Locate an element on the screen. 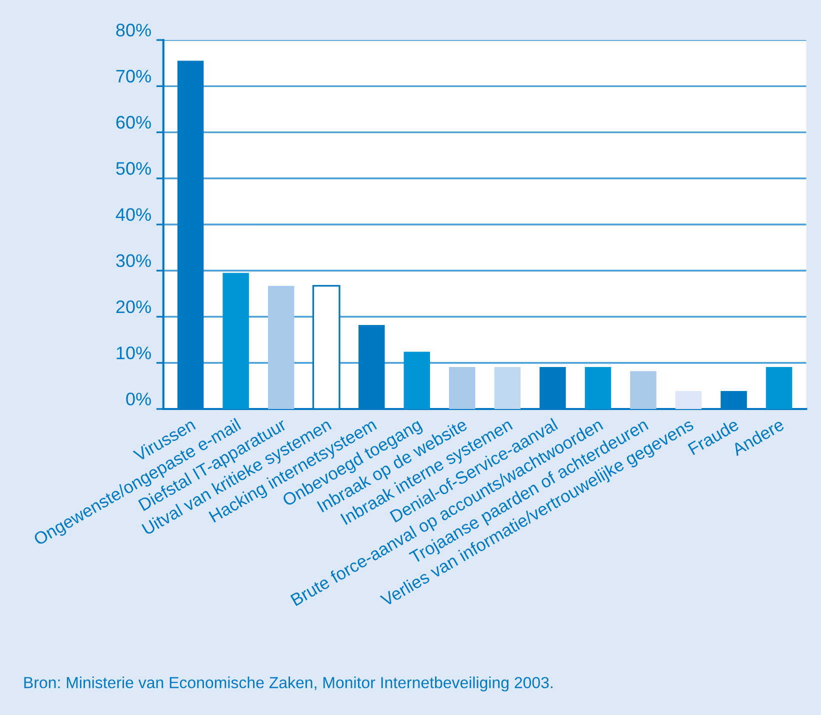 Image resolution: width=821 pixels, height=715 pixels. y-tick-label: 0% is located at coordinates (138, 399).